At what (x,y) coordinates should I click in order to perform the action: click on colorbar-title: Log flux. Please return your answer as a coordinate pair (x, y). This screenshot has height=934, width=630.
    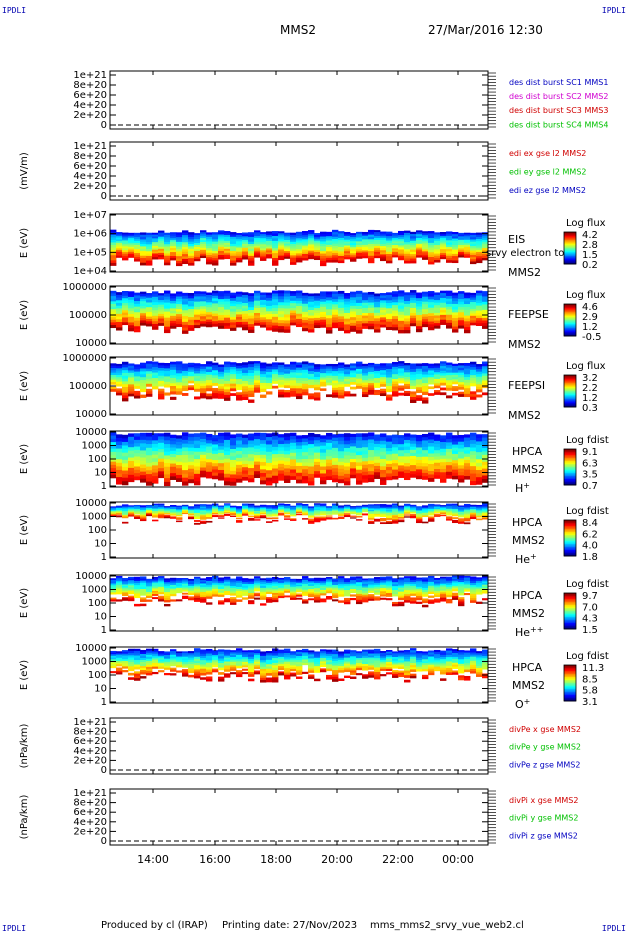
    Looking at the image, I should click on (586, 295).